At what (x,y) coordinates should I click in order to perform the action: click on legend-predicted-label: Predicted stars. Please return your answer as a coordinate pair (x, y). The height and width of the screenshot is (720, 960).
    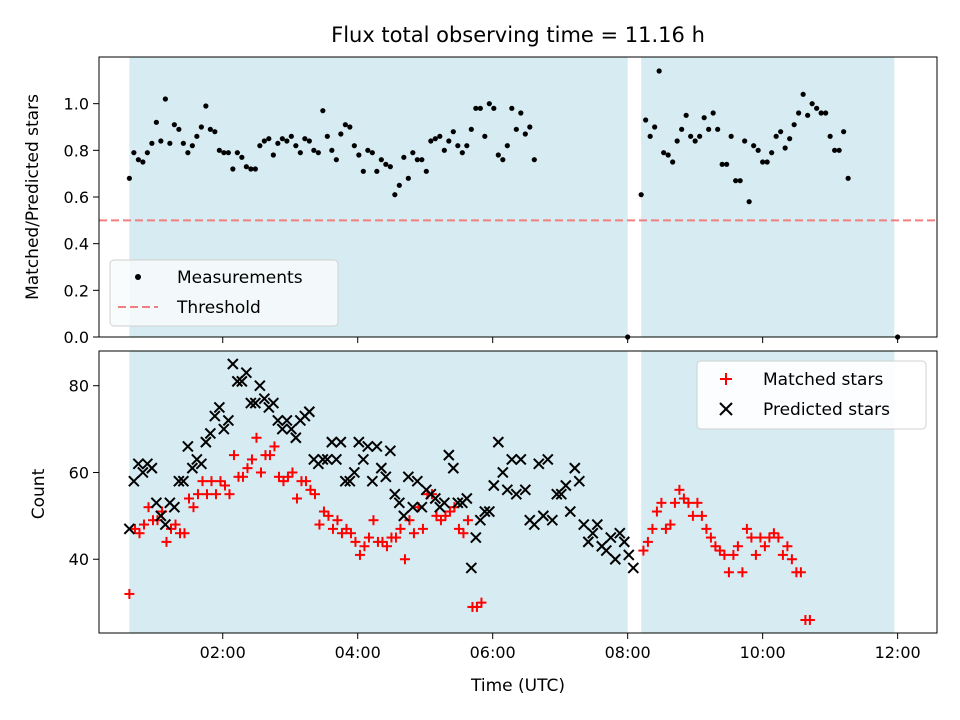
    Looking at the image, I should click on (826, 410).